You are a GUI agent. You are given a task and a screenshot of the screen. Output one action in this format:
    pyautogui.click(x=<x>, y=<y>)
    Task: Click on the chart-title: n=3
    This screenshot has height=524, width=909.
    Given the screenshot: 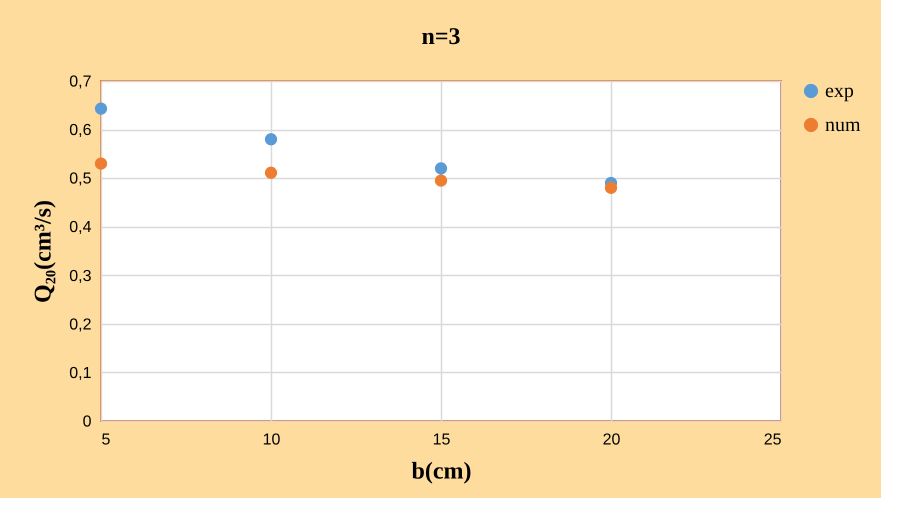 What is the action you would take?
    pyautogui.click(x=441, y=37)
    